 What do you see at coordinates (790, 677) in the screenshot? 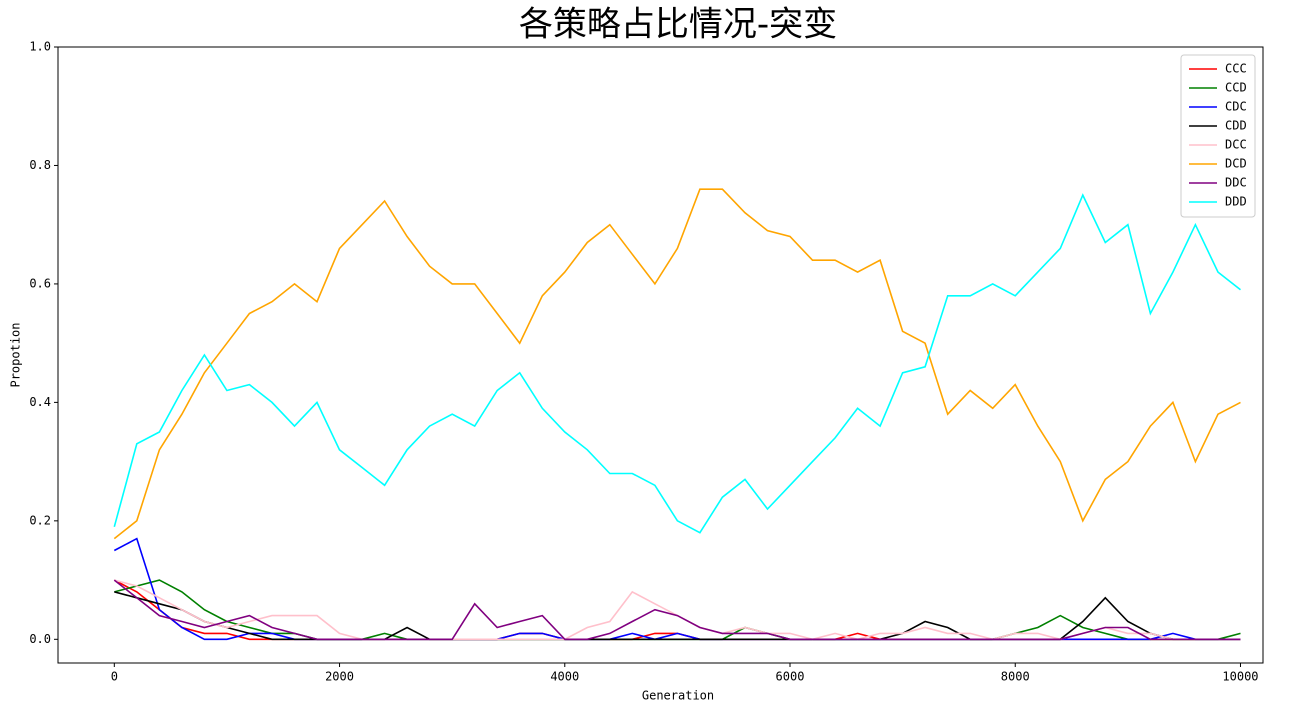
I see `x-tick-label: 6000` at bounding box center [790, 677].